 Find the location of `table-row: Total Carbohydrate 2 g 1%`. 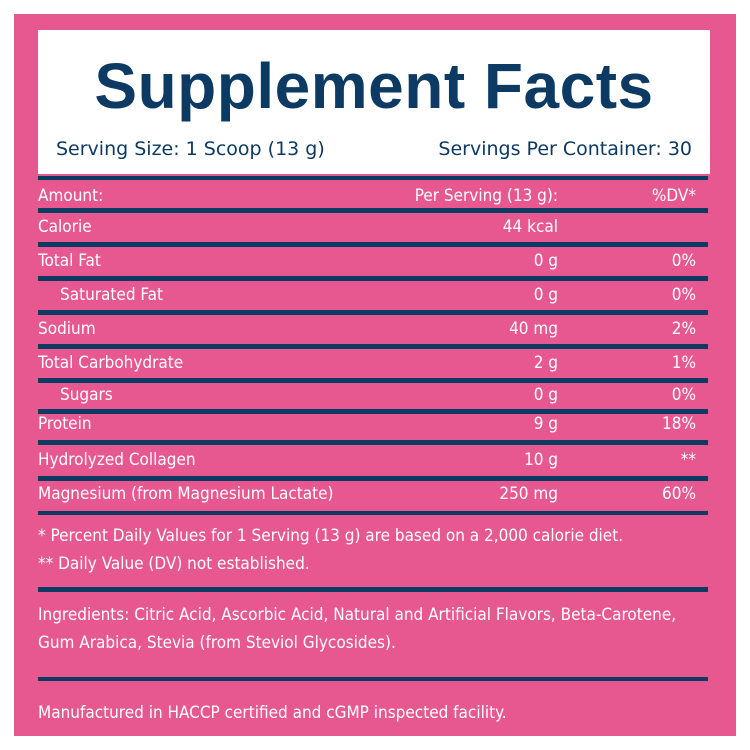

table-row: Total Carbohydrate 2 g 1% is located at coordinates (373, 363).